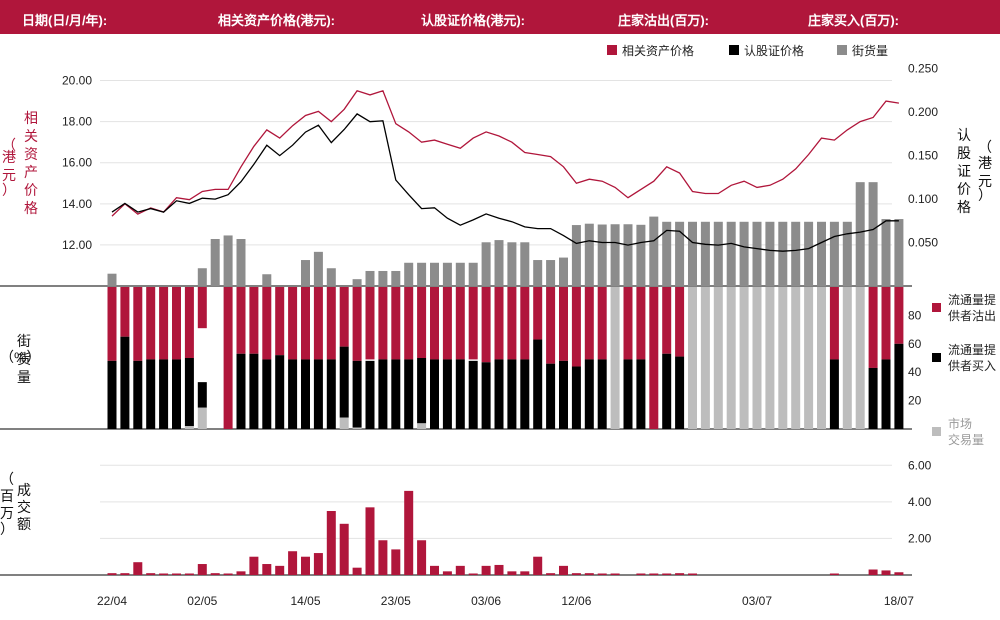 The image size is (1000, 620). I want to click on warrant-price-label: 认股证价格(港元):, so click(473, 20).